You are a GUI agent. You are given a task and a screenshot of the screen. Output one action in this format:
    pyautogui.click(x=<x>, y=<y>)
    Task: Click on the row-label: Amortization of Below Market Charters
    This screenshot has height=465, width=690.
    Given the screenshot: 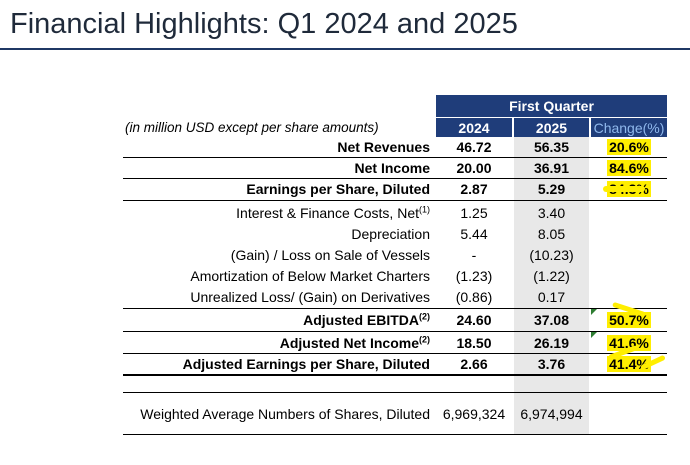 What is the action you would take?
    pyautogui.click(x=310, y=276)
    